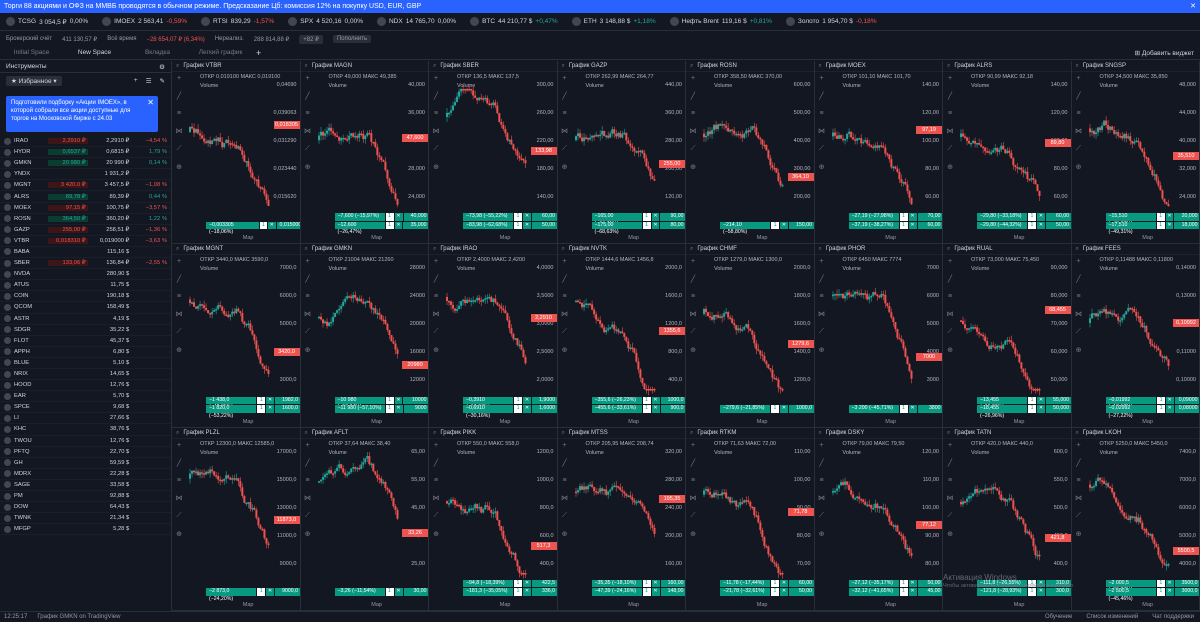  What do you see at coordinates (85, 197) in the screenshot?
I see `list-item: ALRS 89,78 ₽89,39 ₽0,44 %` at bounding box center [85, 197].